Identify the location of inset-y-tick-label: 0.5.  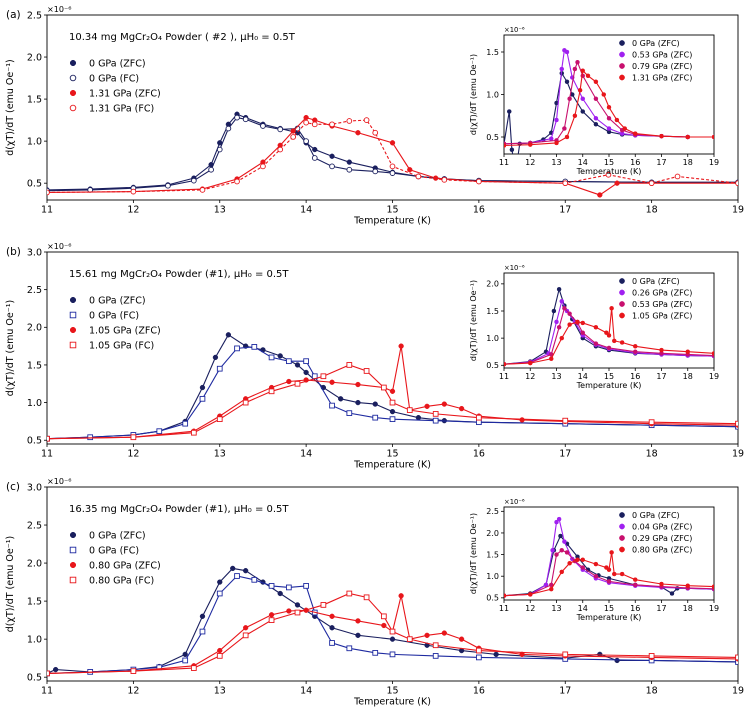
(492, 137).